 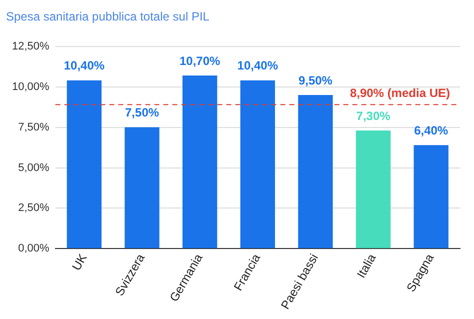 What do you see at coordinates (400, 93) in the screenshot?
I see `ref-line-label: 8,90% (media UE)` at bounding box center [400, 93].